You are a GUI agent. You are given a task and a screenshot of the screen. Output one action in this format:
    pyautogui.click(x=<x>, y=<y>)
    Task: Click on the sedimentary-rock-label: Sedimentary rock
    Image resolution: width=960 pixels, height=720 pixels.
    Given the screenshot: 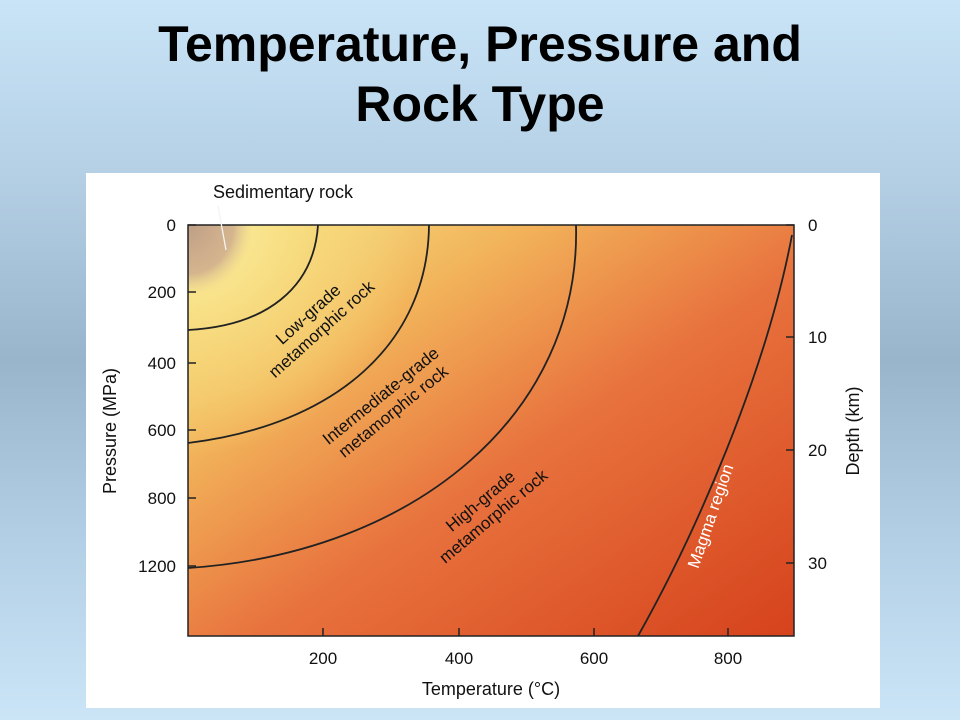 What is the action you would take?
    pyautogui.click(x=283, y=192)
    